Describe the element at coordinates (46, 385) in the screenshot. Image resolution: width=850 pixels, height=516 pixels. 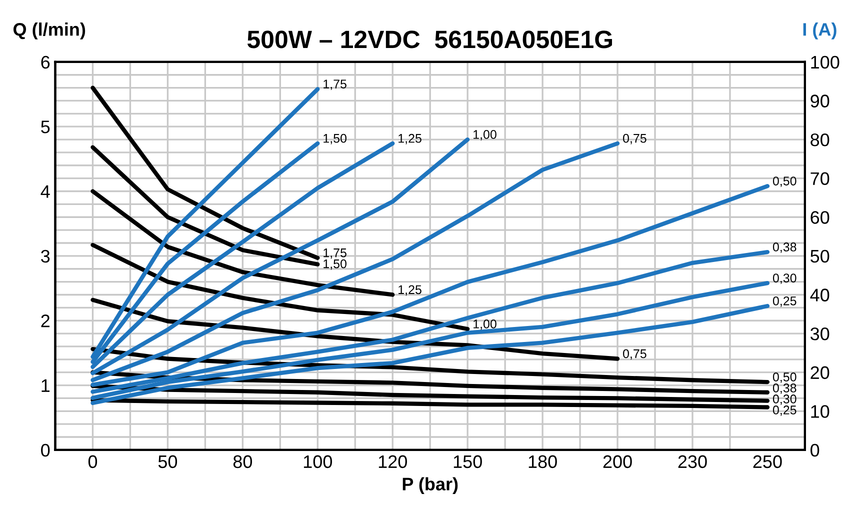
I see `y-tick-label: 1` at that location.